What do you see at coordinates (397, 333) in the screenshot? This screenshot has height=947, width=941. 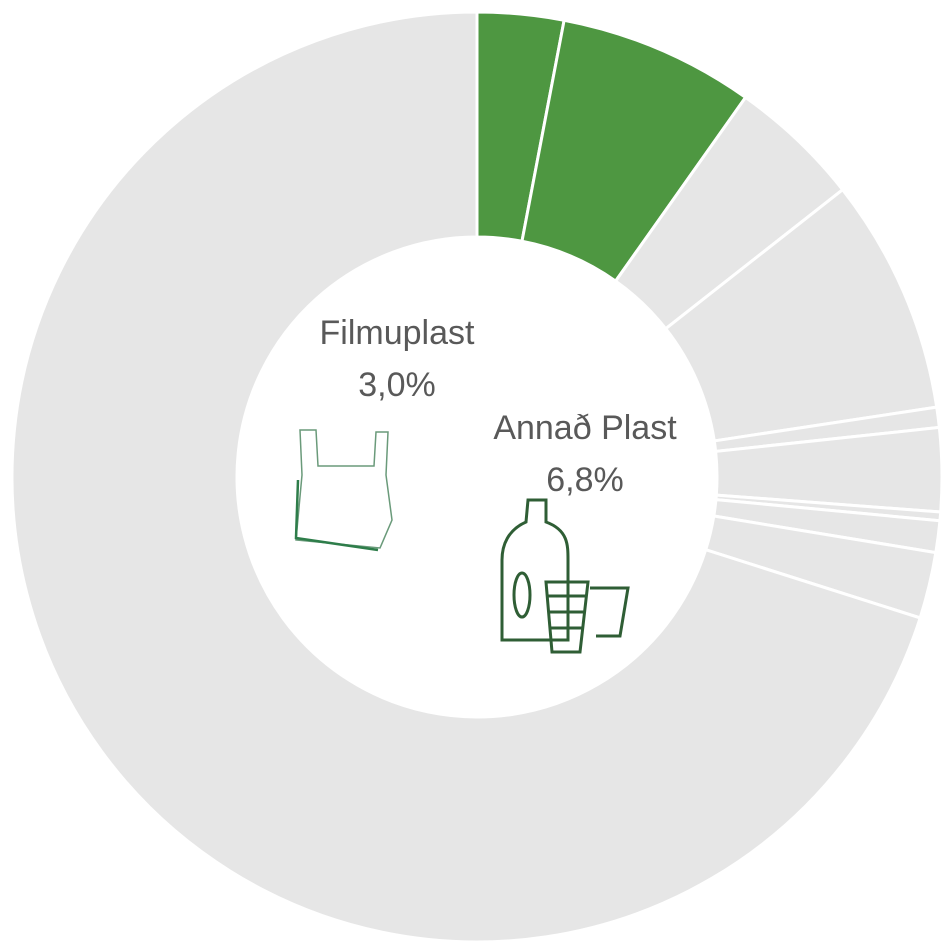 I see `slice-label: Filmuplast` at bounding box center [397, 333].